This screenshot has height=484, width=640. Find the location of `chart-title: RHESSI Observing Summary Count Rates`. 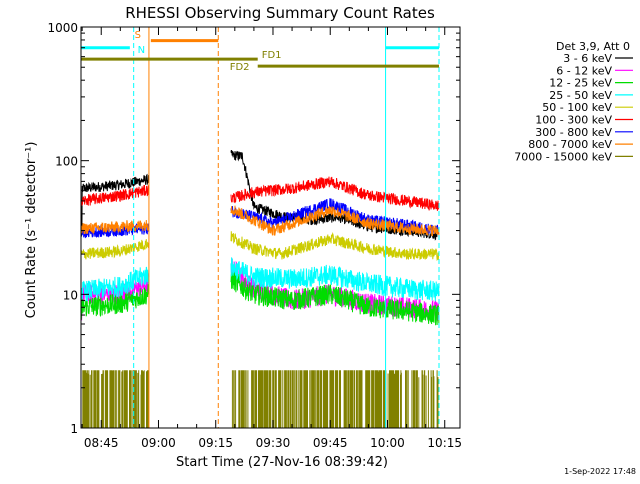

chart-title: RHESSI Observing Summary Count Rates is located at coordinates (280, 13).